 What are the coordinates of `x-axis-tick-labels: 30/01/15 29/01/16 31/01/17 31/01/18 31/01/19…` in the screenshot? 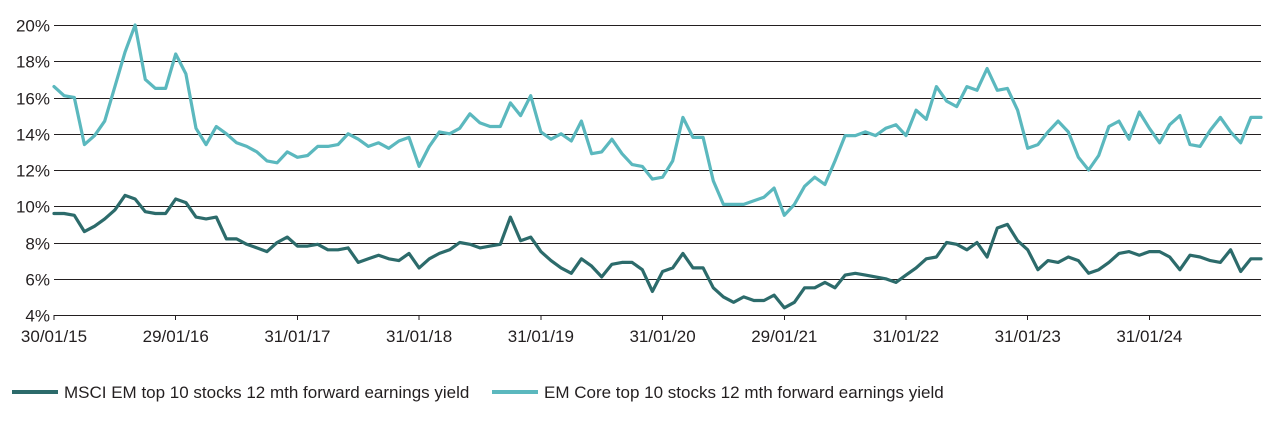 It's located at (602, 336).